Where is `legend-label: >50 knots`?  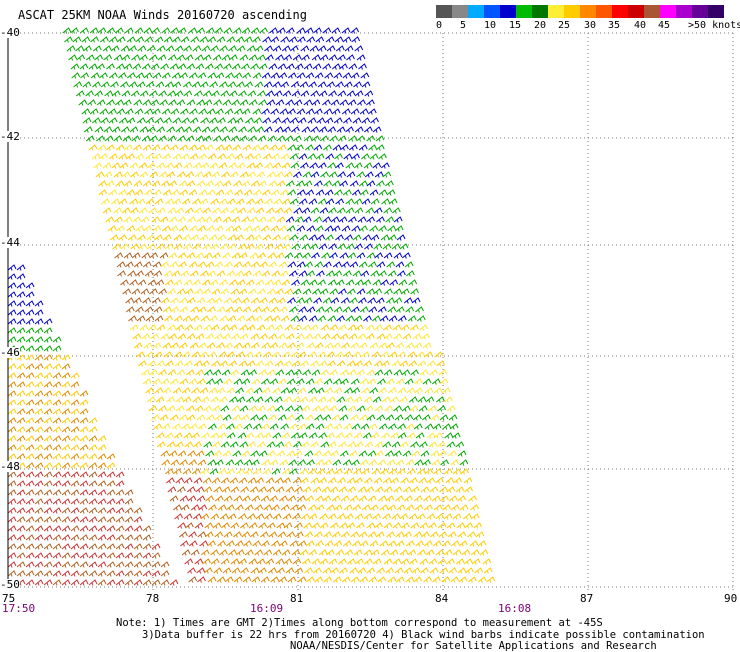 legend-label: >50 knots is located at coordinates (714, 25).